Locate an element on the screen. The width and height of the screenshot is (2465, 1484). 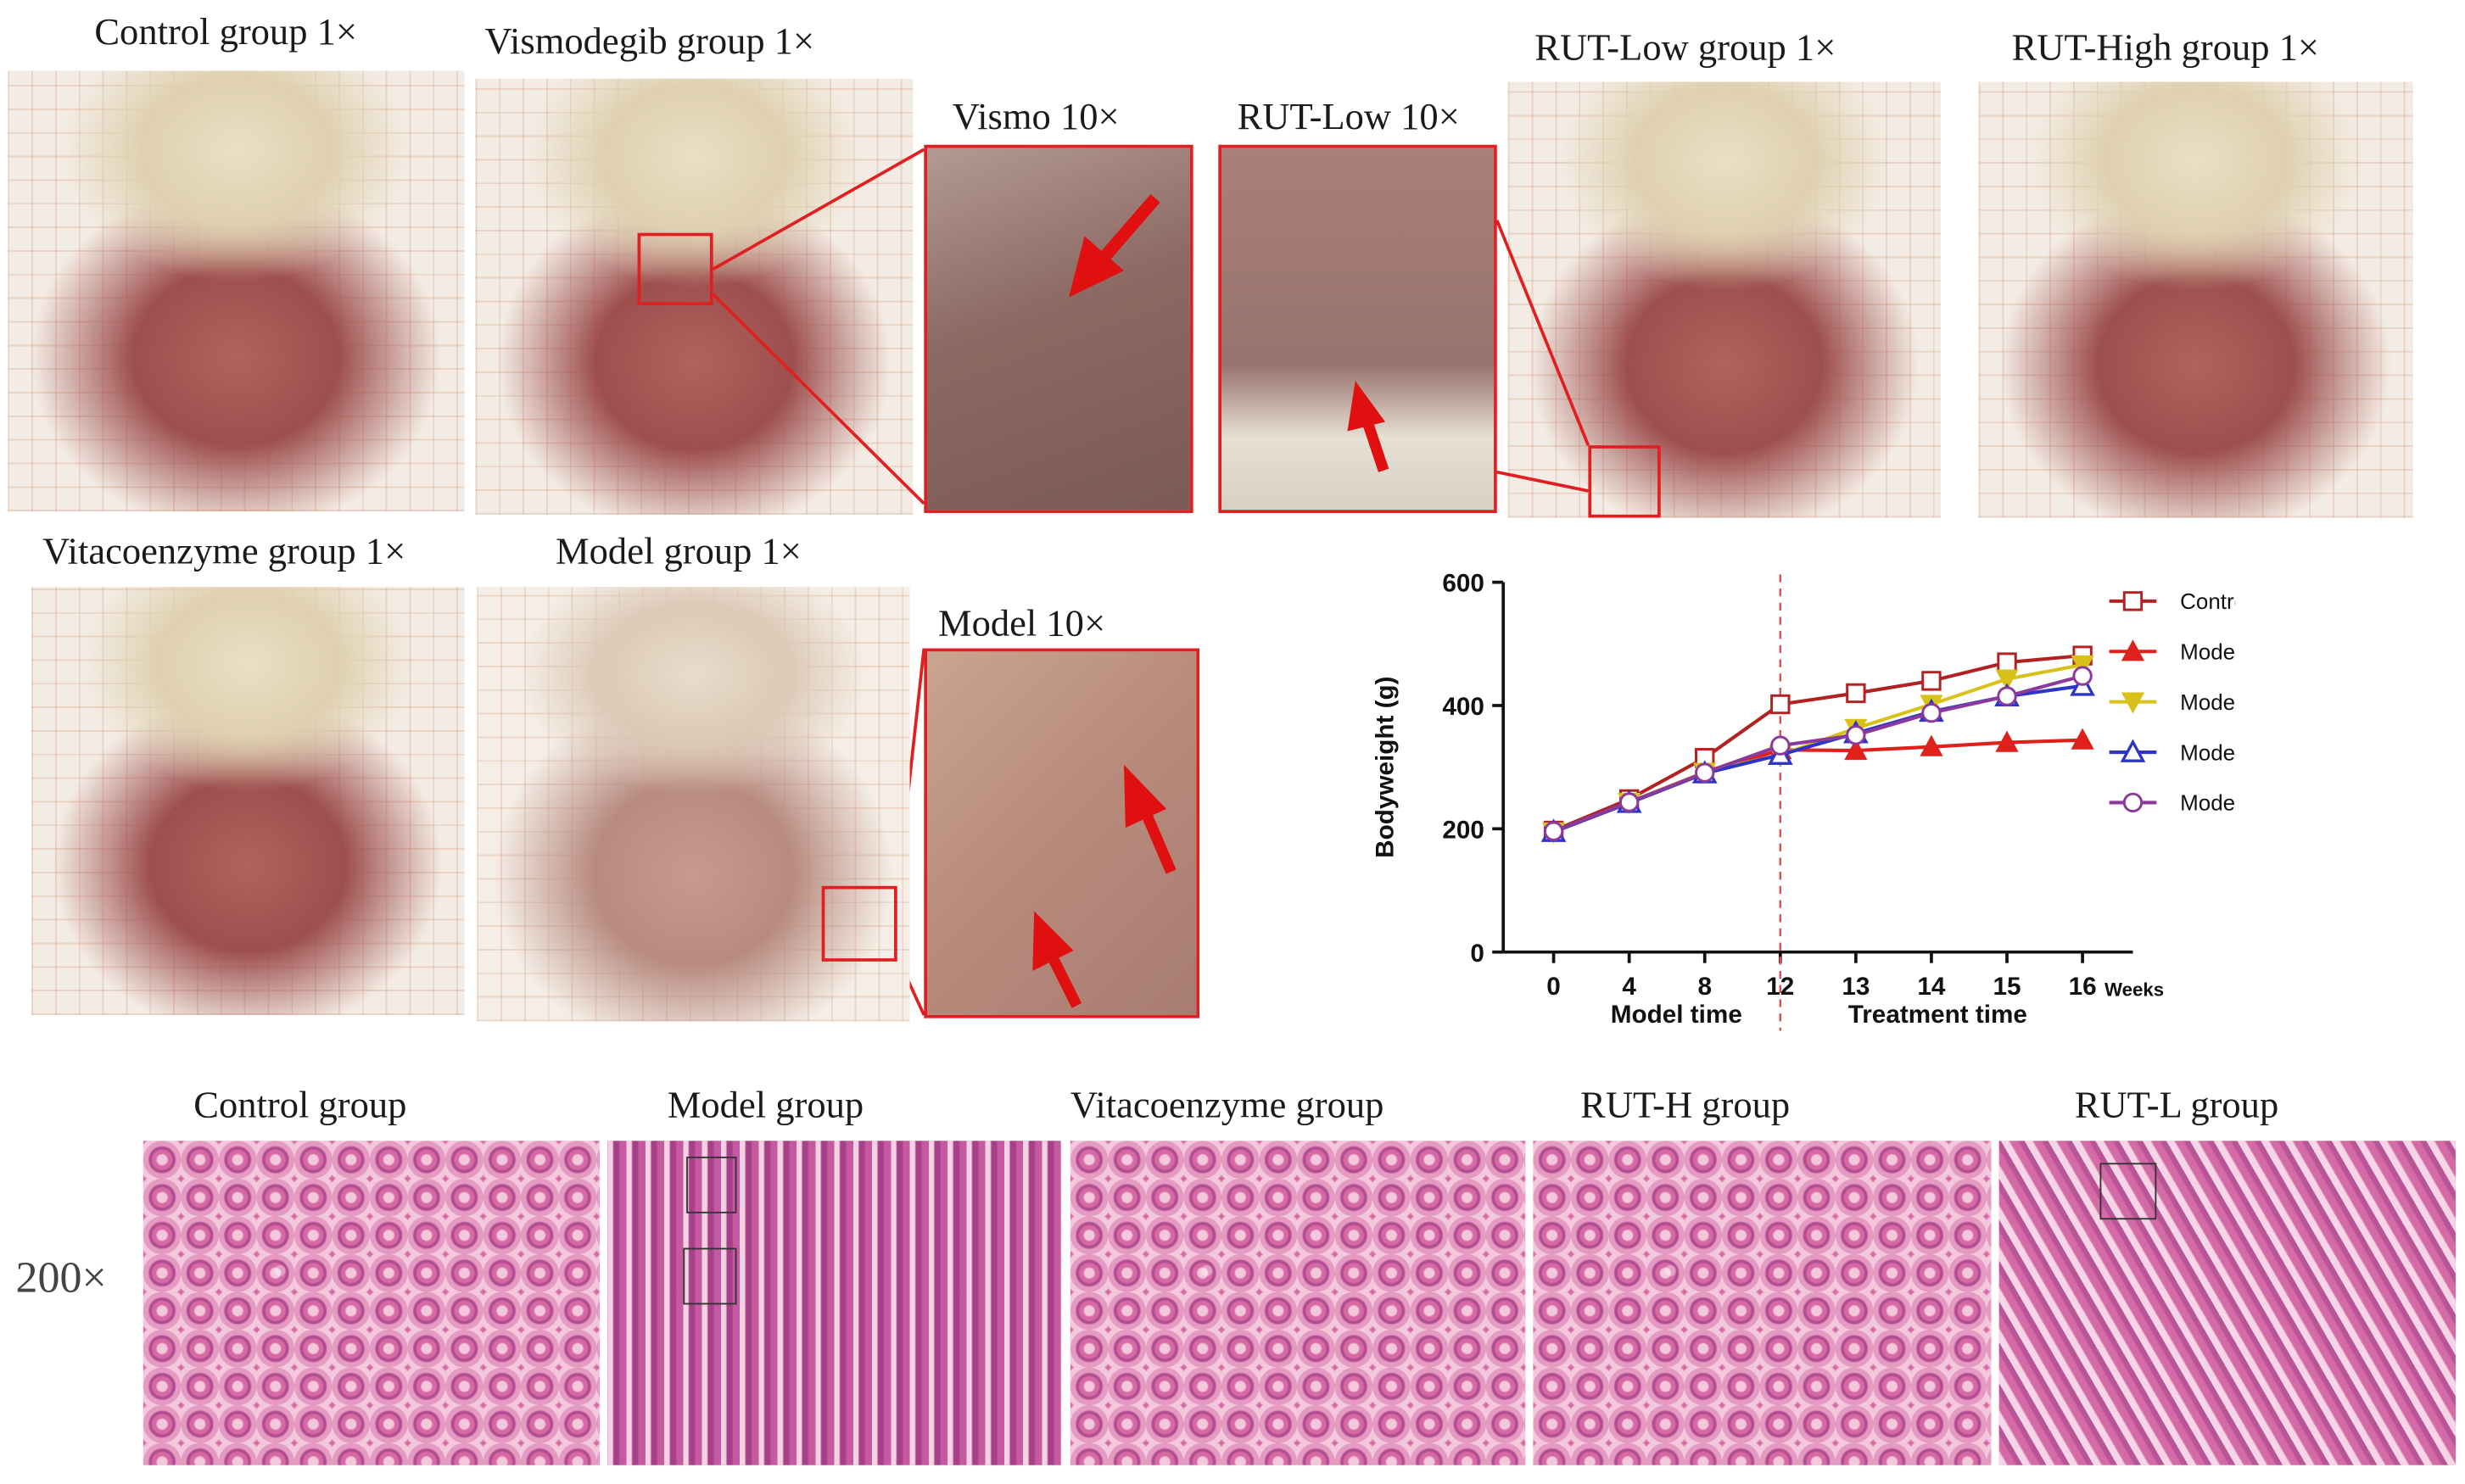
vismodegib-stomach-photo is located at coordinates (694, 296).